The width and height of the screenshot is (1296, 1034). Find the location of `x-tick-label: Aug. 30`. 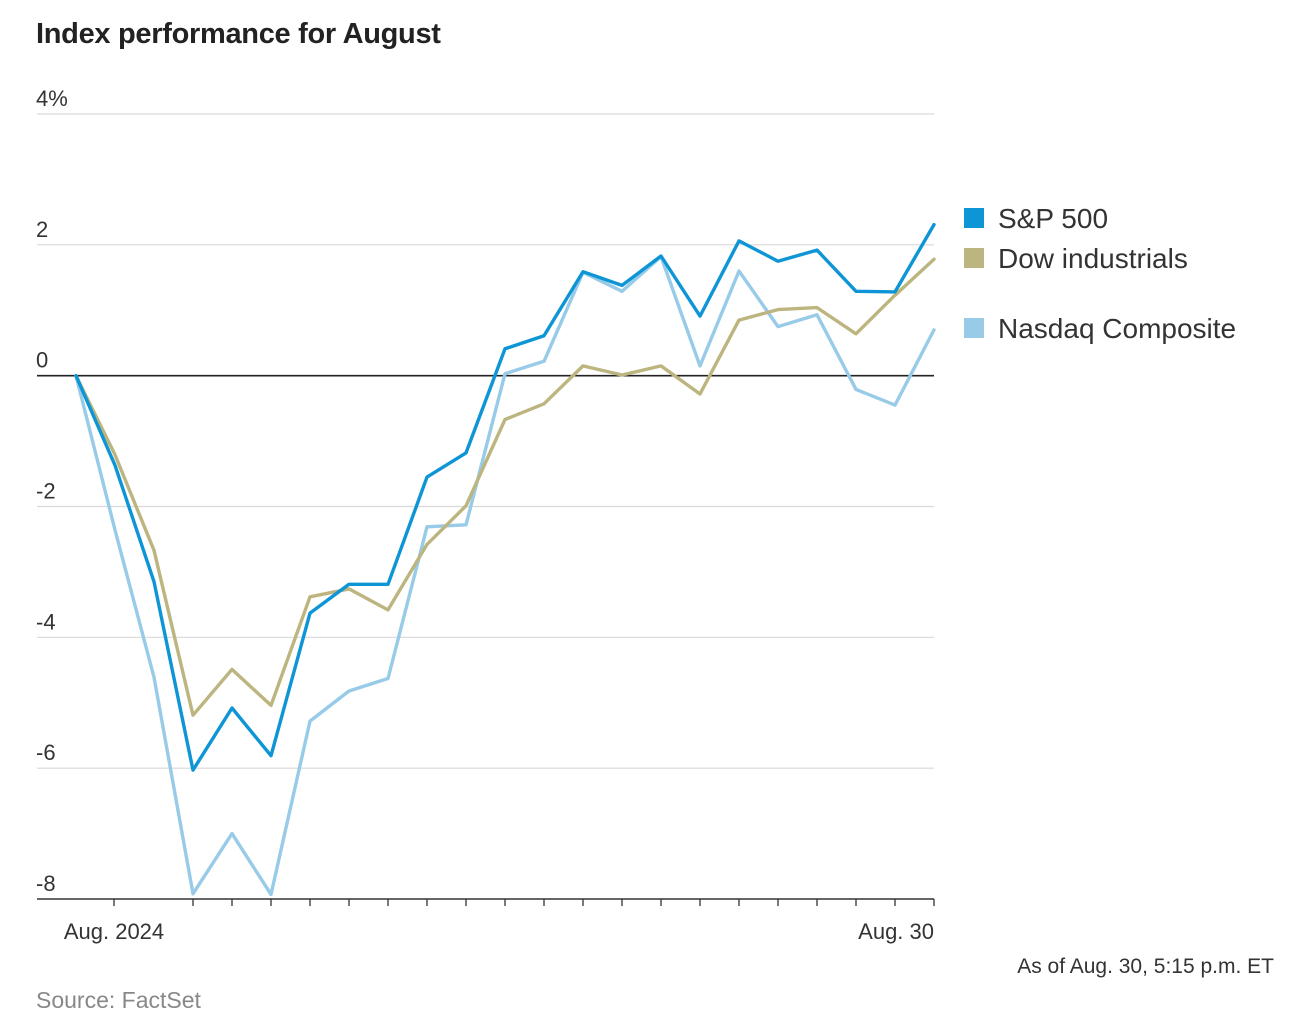

x-tick-label: Aug. 30 is located at coordinates (896, 931).